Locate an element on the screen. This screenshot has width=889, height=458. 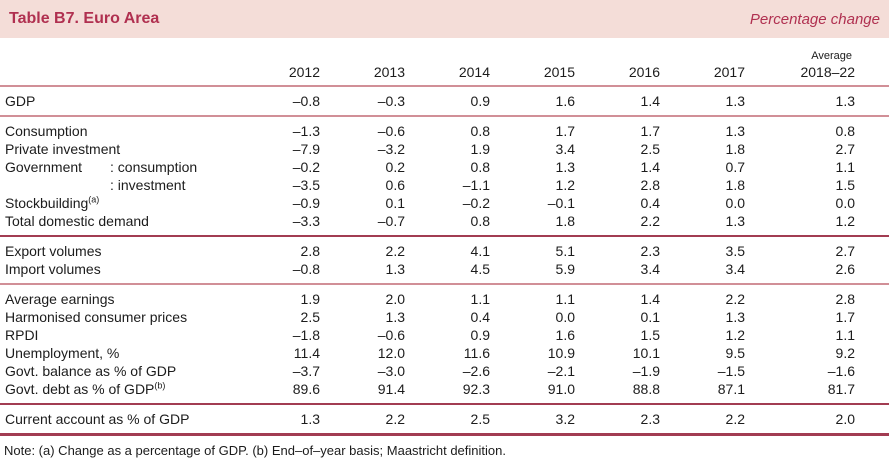
cell-value: 2.6 is located at coordinates (845, 269).